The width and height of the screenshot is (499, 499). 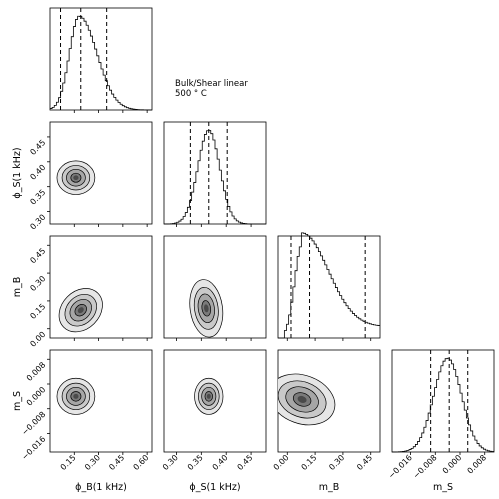 What do you see at coordinates (101, 401) in the screenshot?
I see `contour-panel-phiB-mS` at bounding box center [101, 401].